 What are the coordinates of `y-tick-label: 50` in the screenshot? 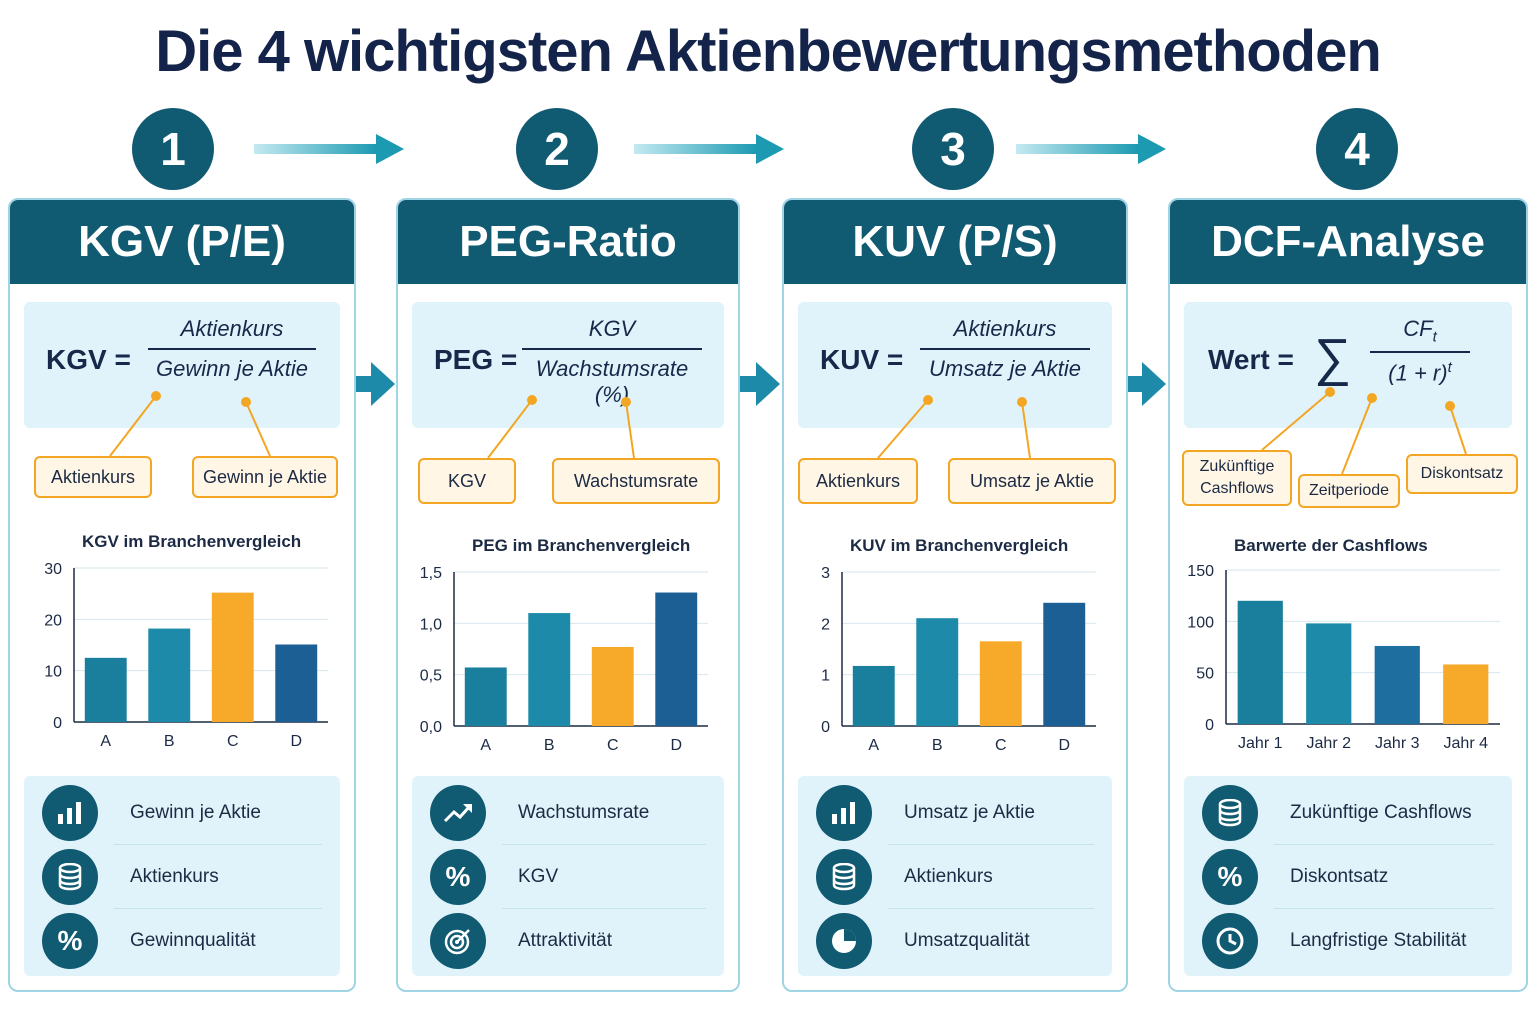 It's located at (1205, 674).